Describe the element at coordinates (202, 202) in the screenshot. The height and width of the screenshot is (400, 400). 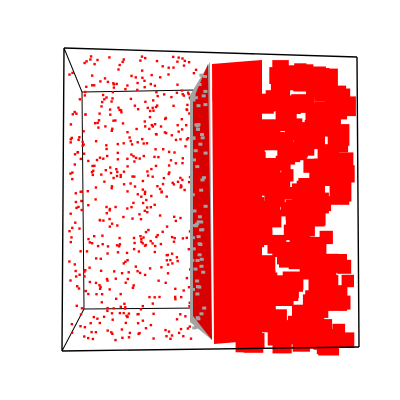
I see `slab-face` at that location.